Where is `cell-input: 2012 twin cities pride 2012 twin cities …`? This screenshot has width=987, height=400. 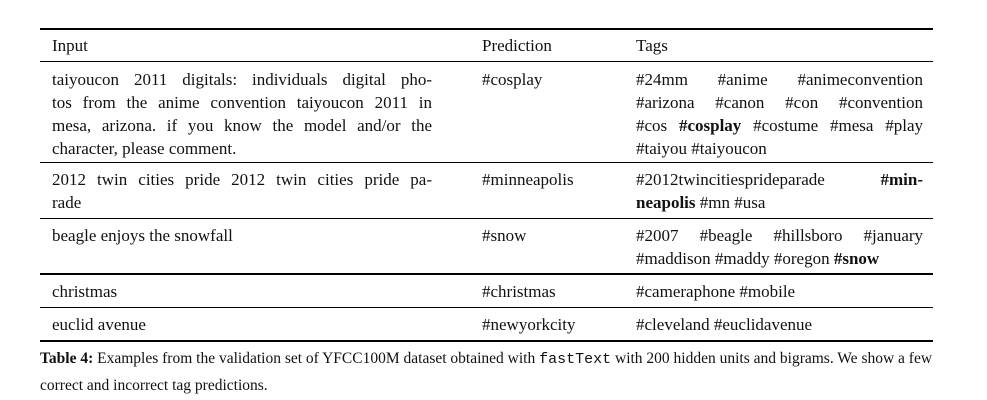
cell-input: 2012 twin cities pride 2012 twin cities … is located at coordinates (242, 191).